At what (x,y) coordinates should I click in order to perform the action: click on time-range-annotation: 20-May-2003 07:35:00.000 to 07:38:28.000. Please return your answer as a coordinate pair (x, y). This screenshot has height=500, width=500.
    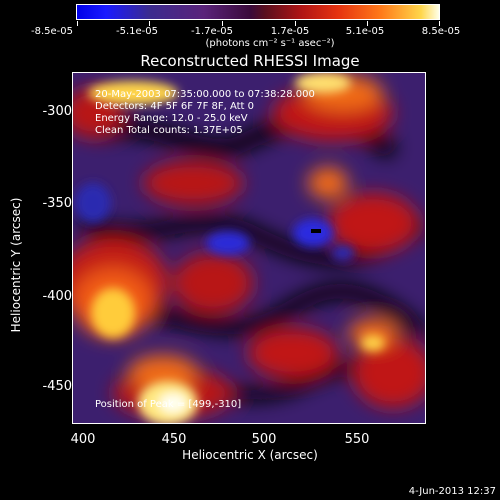
    Looking at the image, I should click on (205, 94).